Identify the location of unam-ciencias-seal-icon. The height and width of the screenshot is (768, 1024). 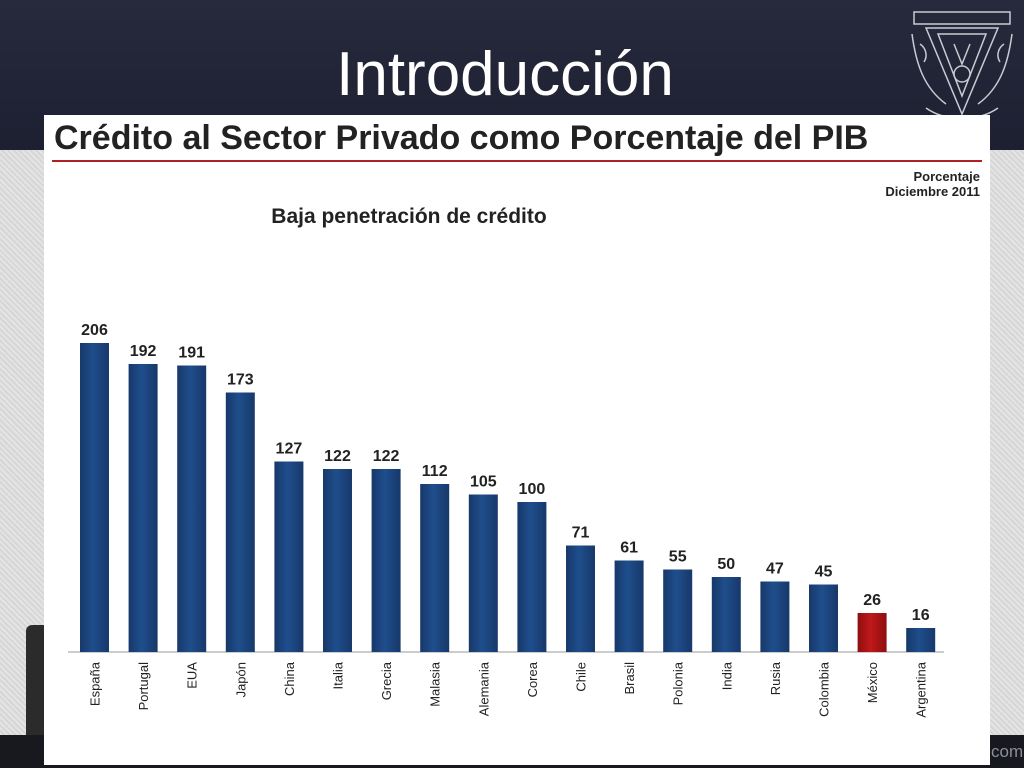
(962, 65).